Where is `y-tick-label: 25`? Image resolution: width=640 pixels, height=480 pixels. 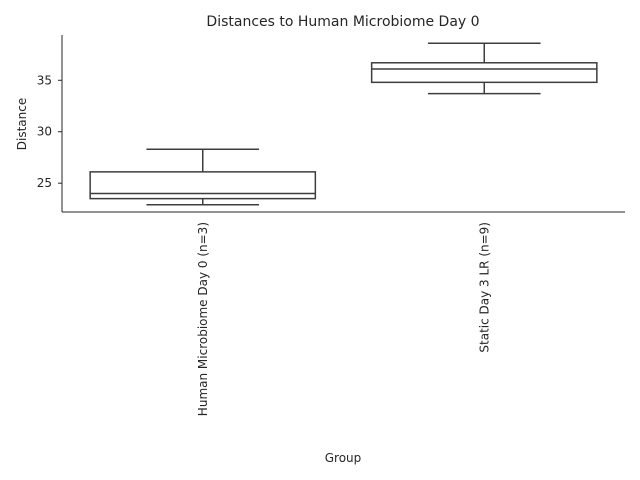 y-tick-label: 25 is located at coordinates (44, 183).